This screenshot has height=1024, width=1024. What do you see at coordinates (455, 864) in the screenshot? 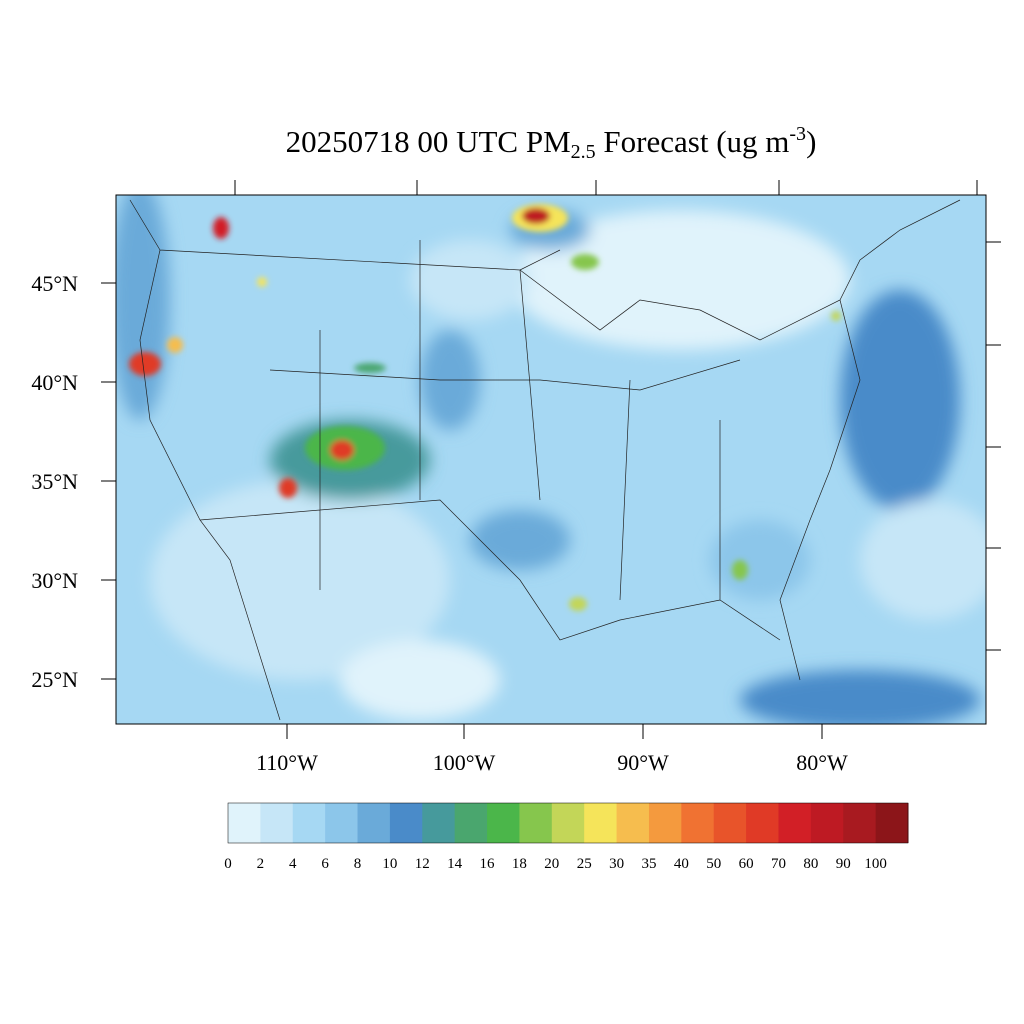
I see `colorbar-label: 14` at bounding box center [455, 864].